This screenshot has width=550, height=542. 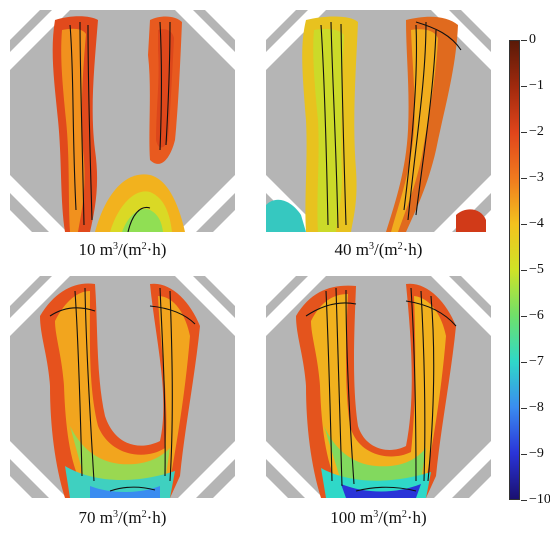 I want to click on colorbar-tick-label: 0, so click(x=532, y=39).